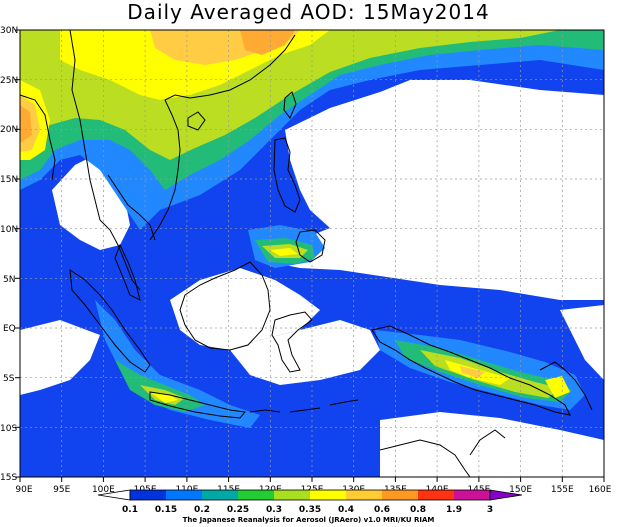  I want to click on y-label: 10N, so click(9, 230).